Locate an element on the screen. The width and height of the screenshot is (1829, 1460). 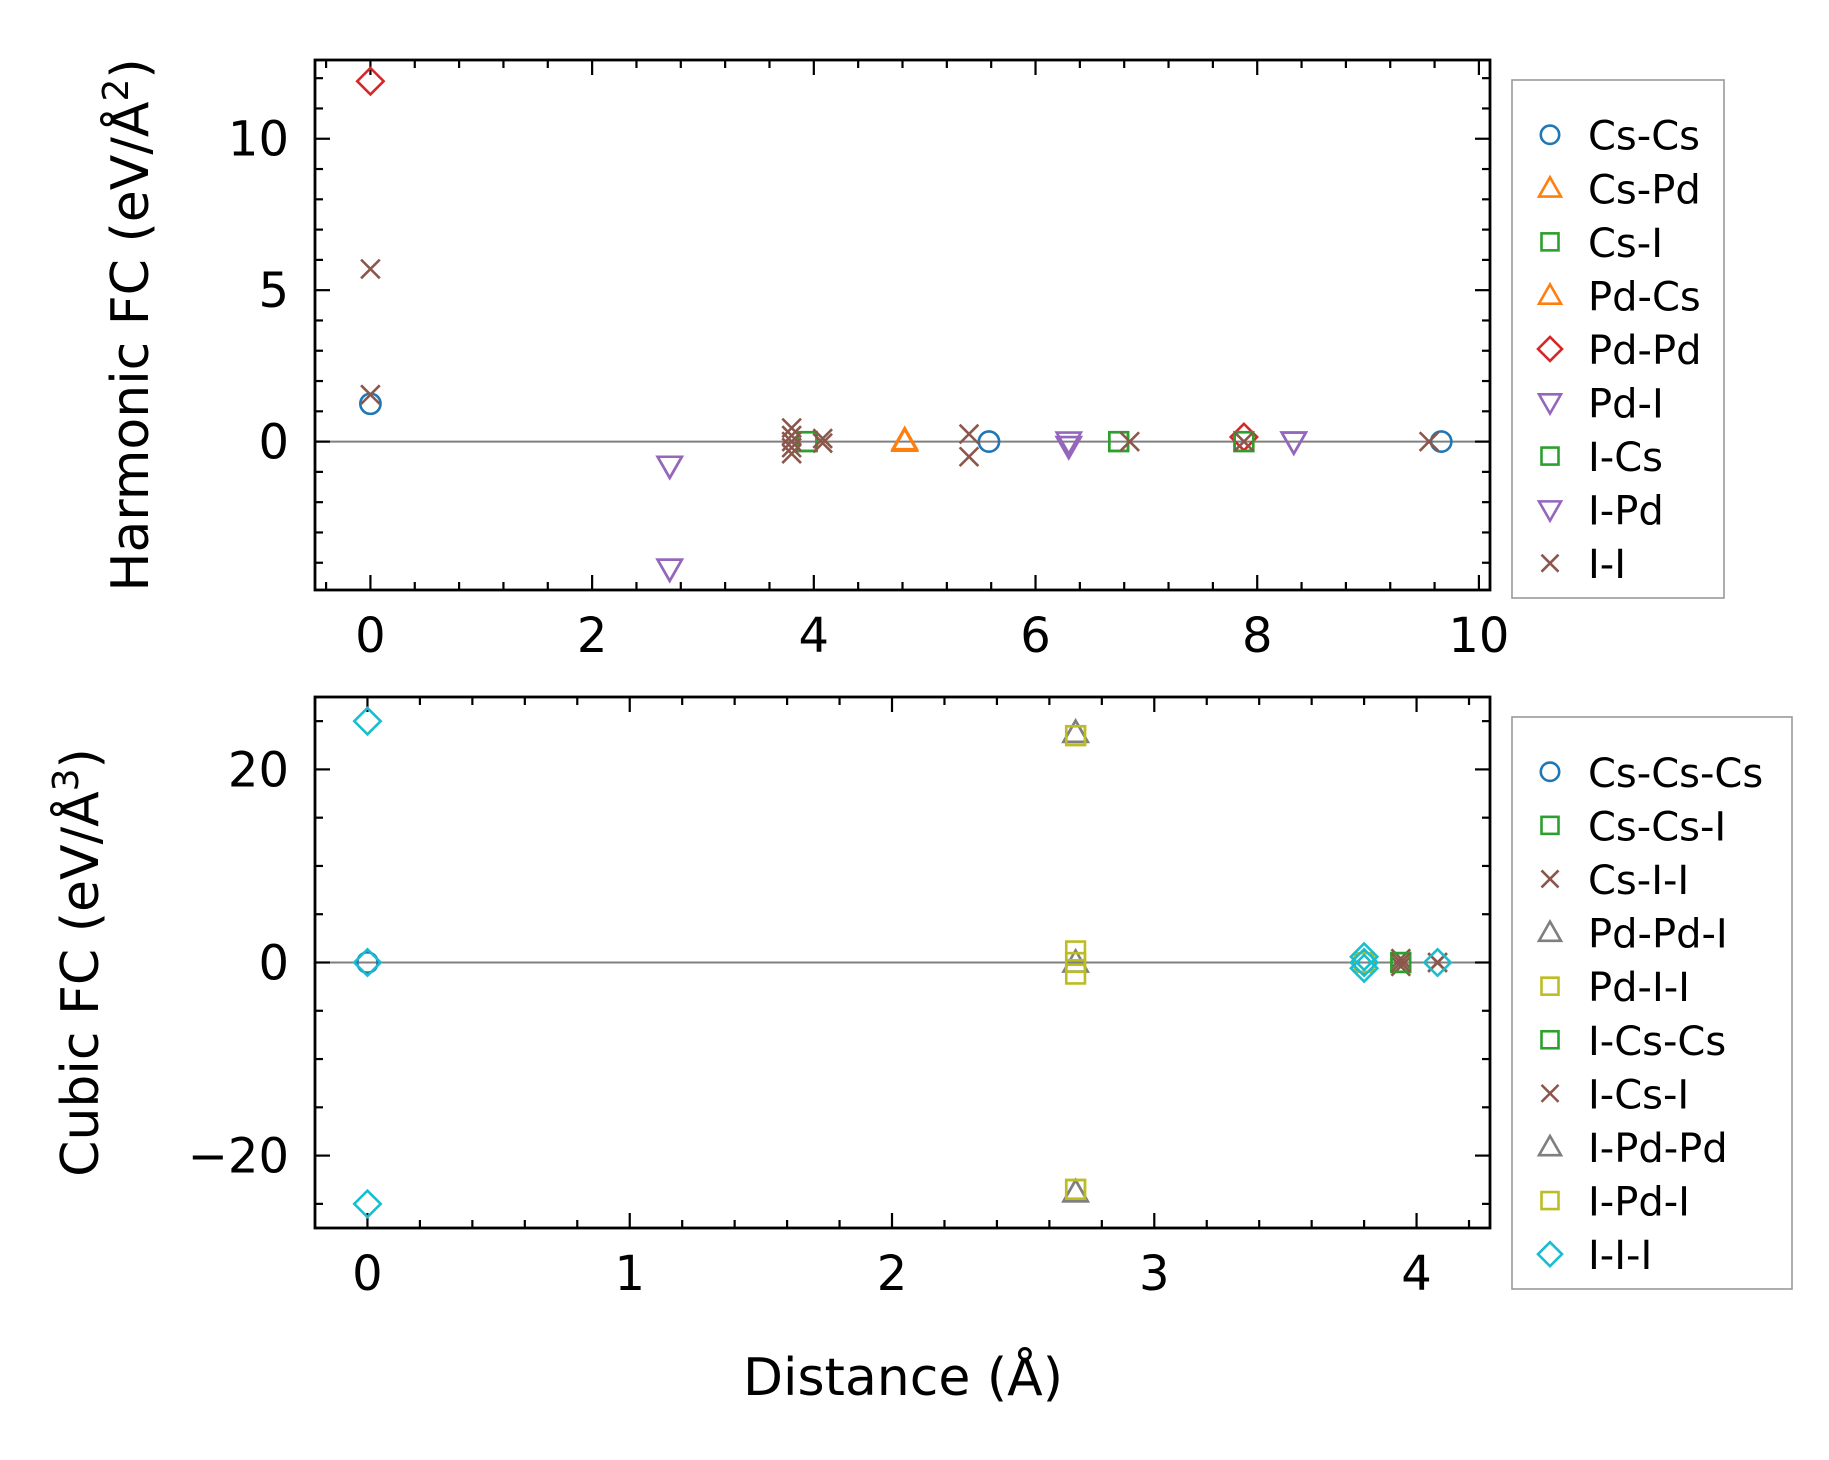
legend-label: Cs-I-I is located at coordinates (1638, 881).